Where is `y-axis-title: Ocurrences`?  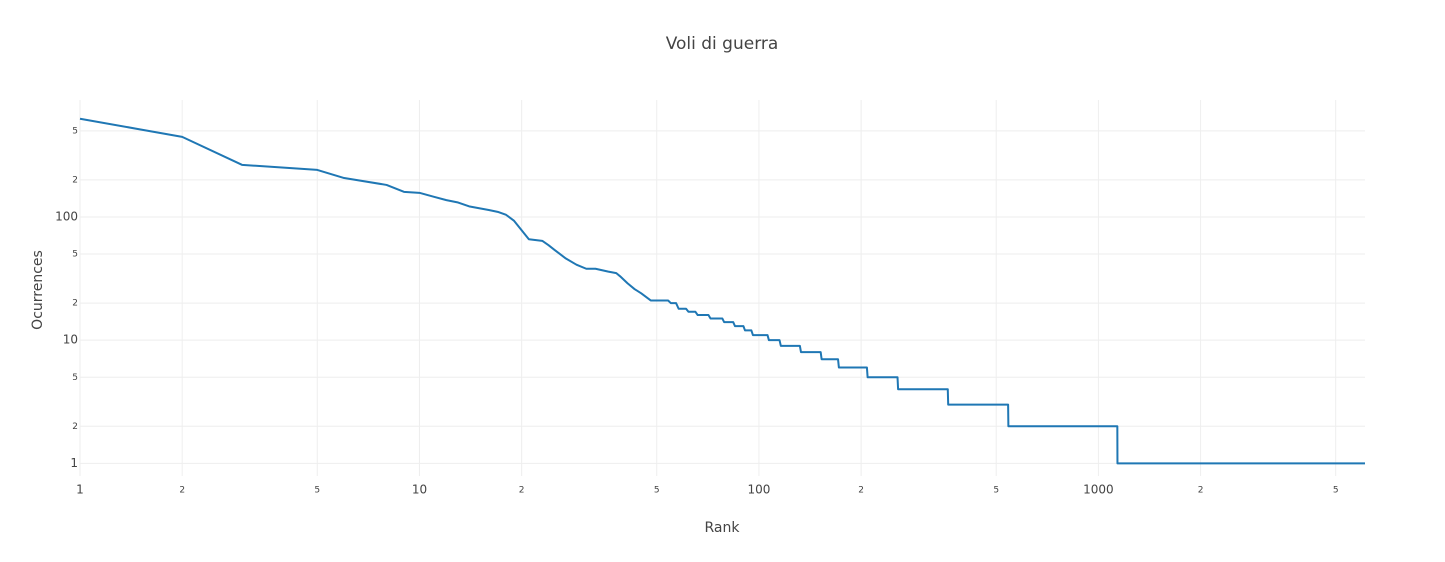 y-axis-title: Ocurrences is located at coordinates (38, 290).